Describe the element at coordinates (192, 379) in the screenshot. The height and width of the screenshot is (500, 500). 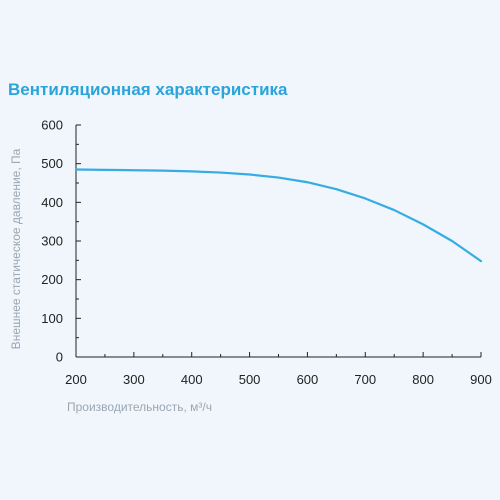
I see `x-tick-label: 400` at that location.